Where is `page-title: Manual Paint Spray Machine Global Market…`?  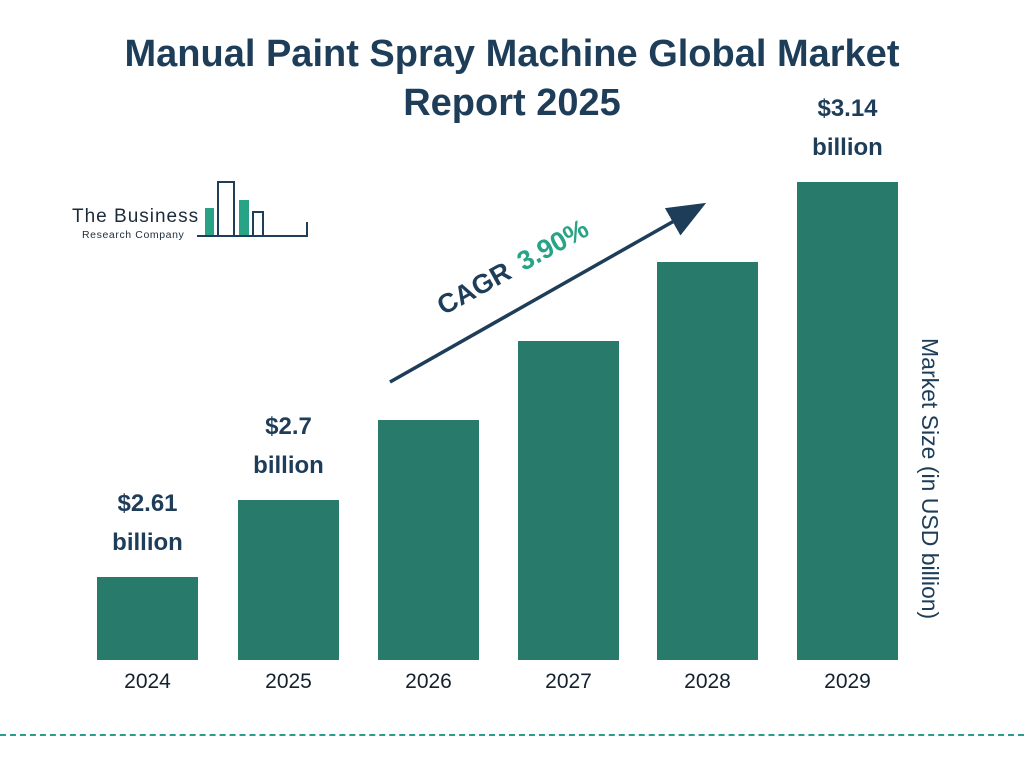 page-title: Manual Paint Spray Machine Global Market… is located at coordinates (512, 78).